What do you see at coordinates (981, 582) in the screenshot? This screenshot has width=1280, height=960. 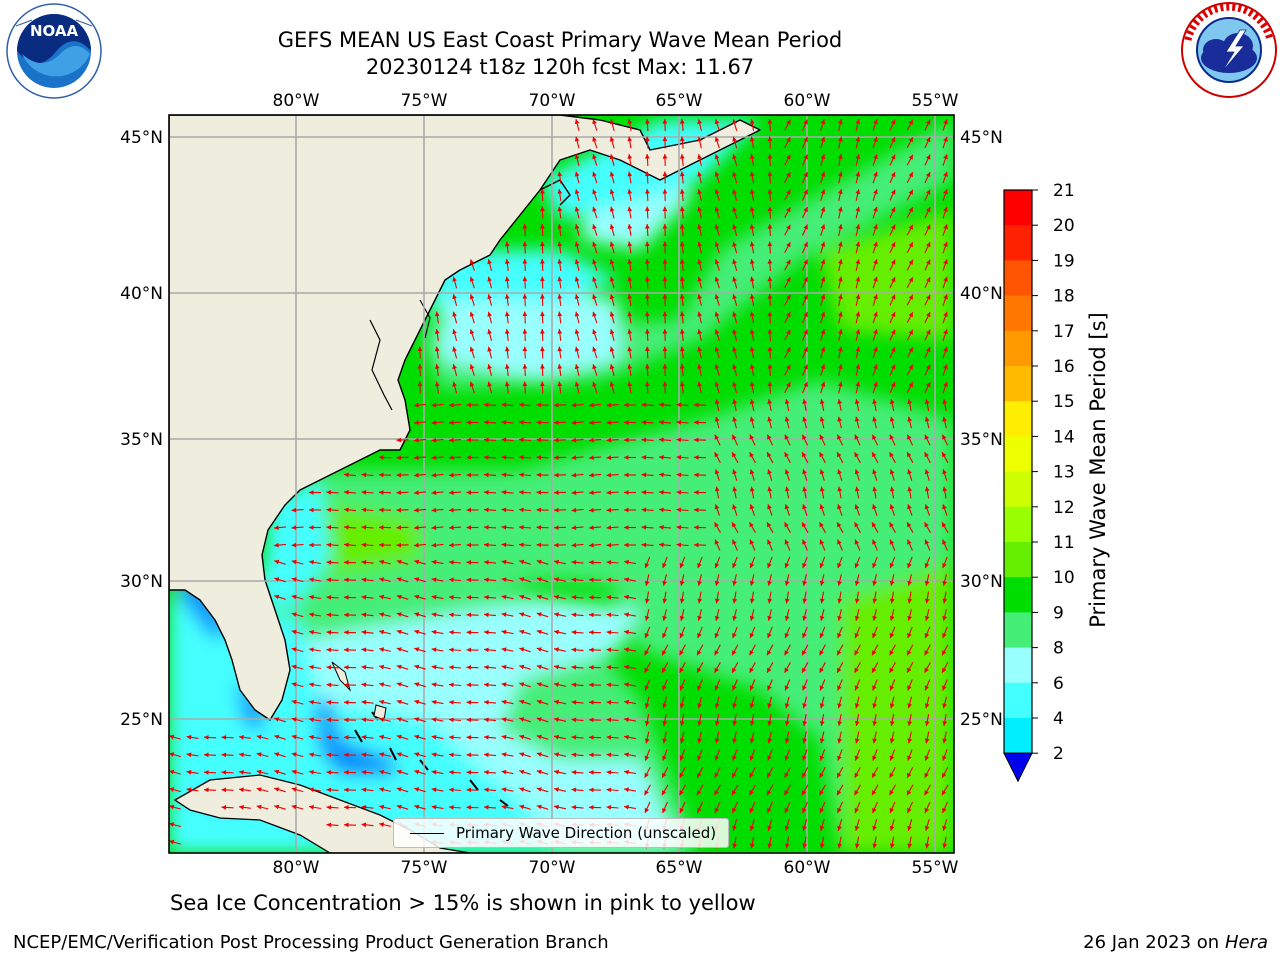 I see `lat-label-right: 30°N` at bounding box center [981, 582].